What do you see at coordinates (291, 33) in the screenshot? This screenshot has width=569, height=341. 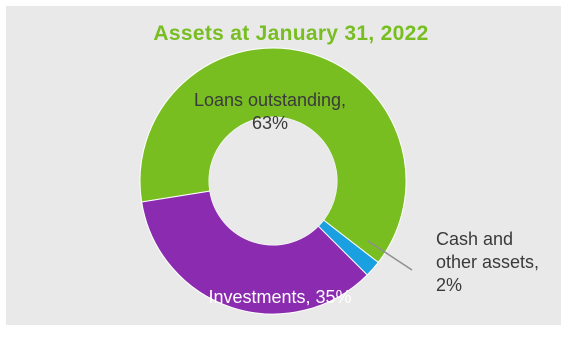 I see `chart-title: Assets at January 31, 2022` at bounding box center [291, 33].